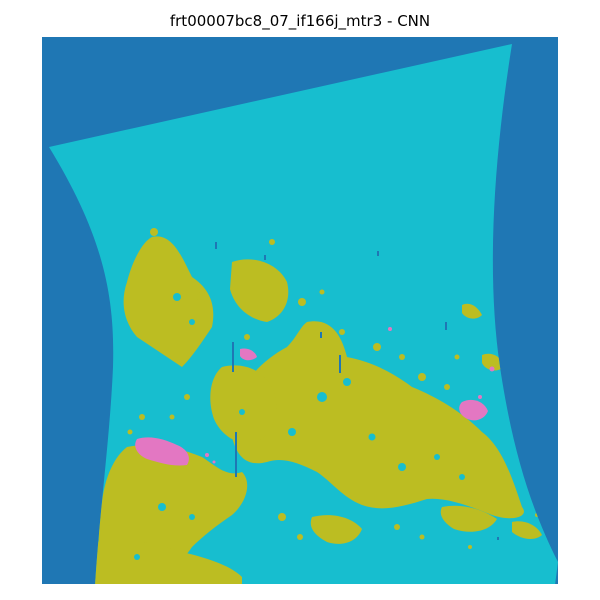  What do you see at coordinates (300, 21) in the screenshot?
I see `figure-title: frt00007bc8_07_if166j_mtr3 - CNN` at bounding box center [300, 21].